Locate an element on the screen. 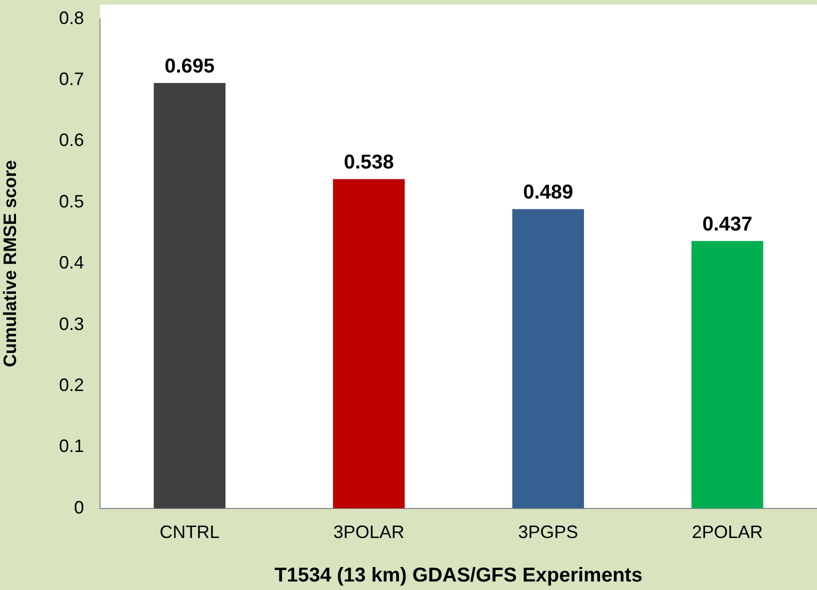 The height and width of the screenshot is (590, 817). x-tick-label: 2POLAR is located at coordinates (727, 532).